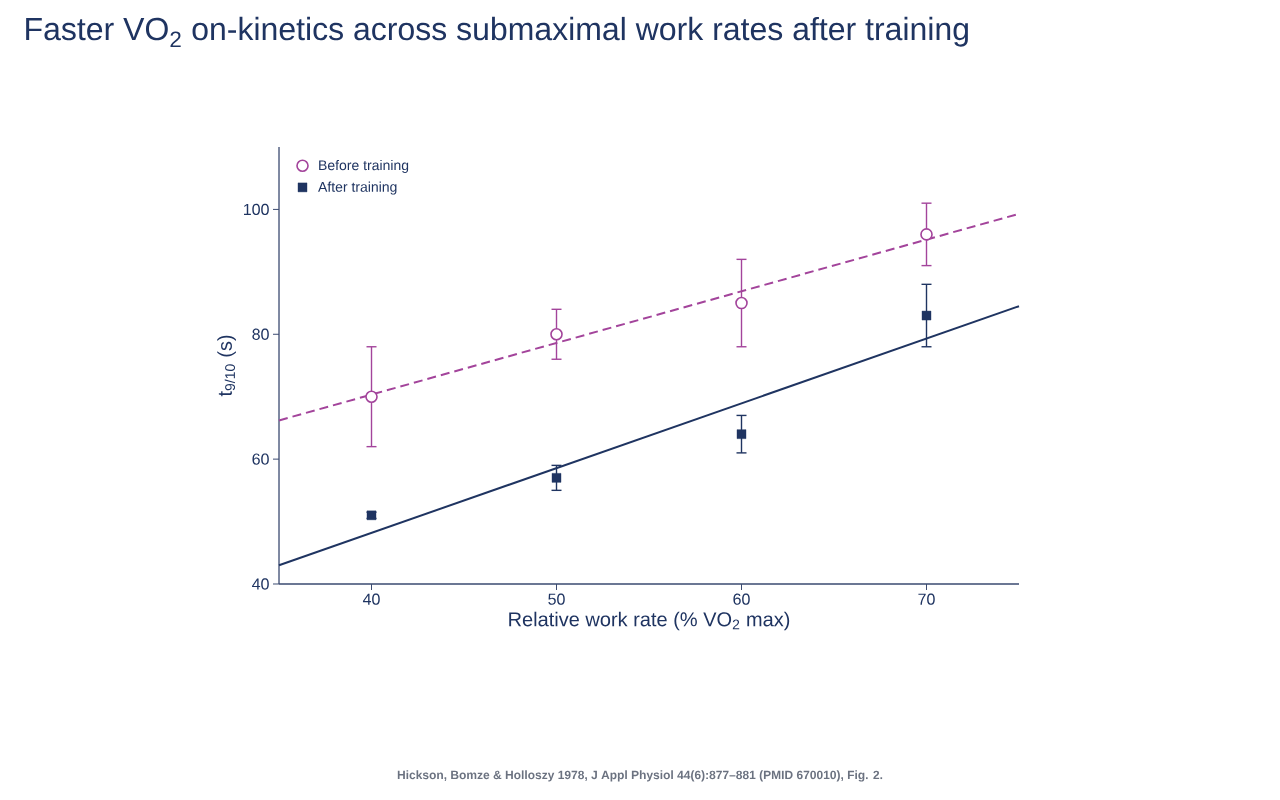 The height and width of the screenshot is (800, 1280). What do you see at coordinates (556, 599) in the screenshot?
I see `x-tick-label: 50` at bounding box center [556, 599].